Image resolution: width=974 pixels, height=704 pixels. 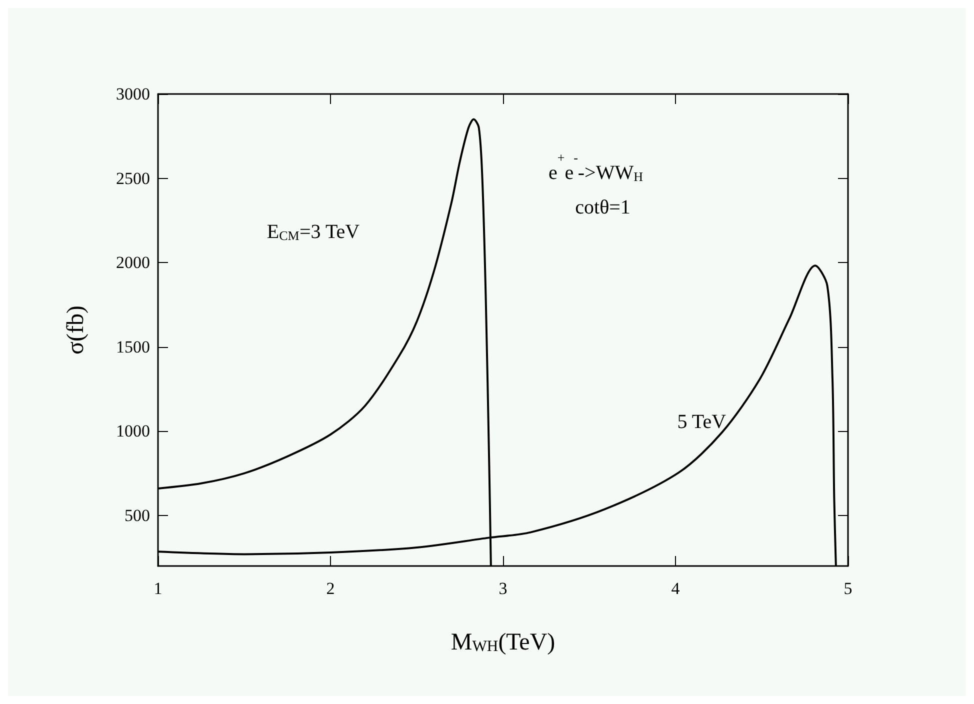 I want to click on x-tick-label: 2, so click(x=330, y=588).